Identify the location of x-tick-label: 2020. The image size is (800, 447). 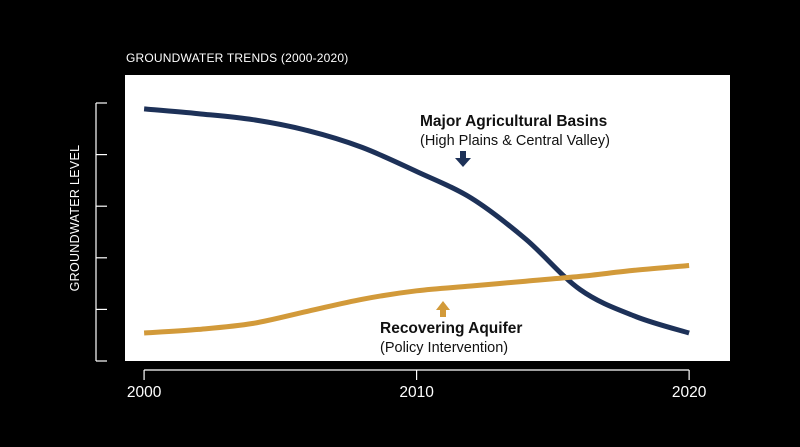
(689, 392).